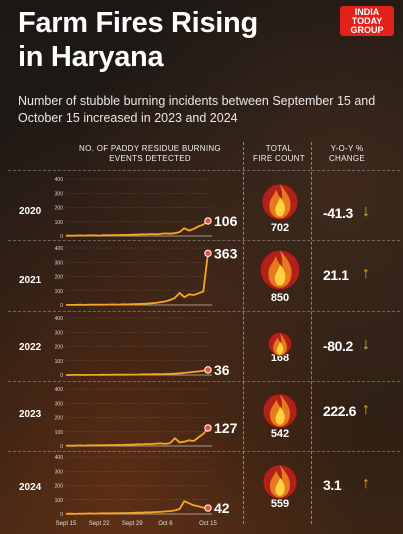 Image resolution: width=403 pixels, height=534 pixels. What do you see at coordinates (280, 228) in the screenshot?
I see `total-count: 702` at bounding box center [280, 228].